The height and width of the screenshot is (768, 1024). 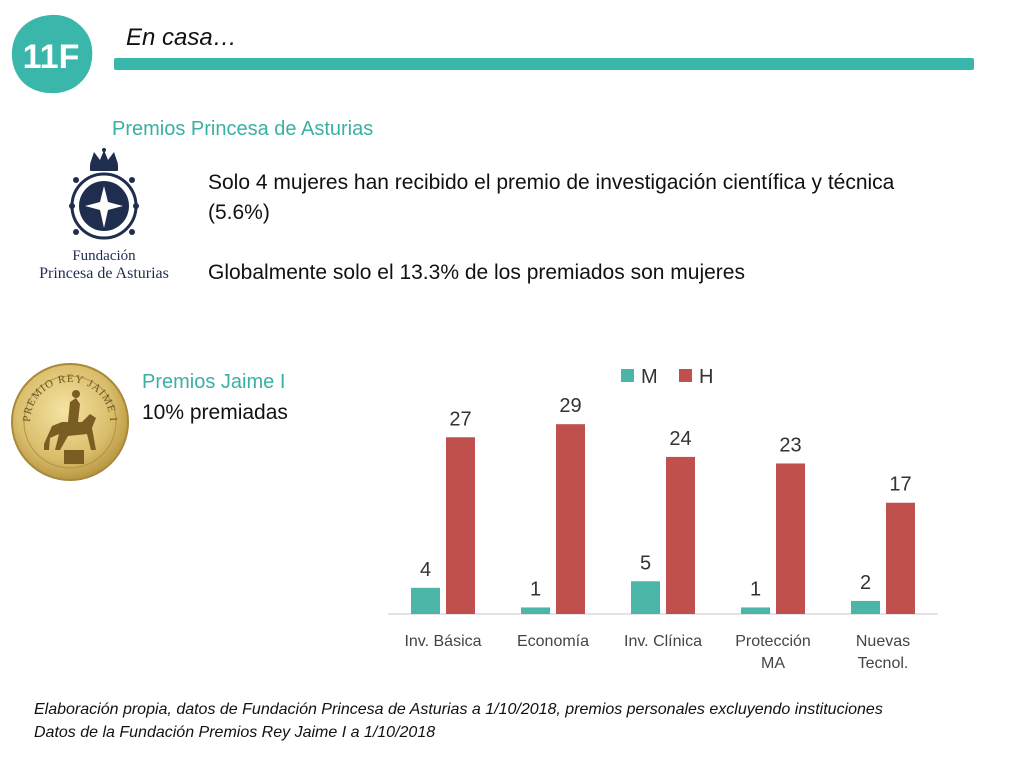 I want to click on category-label-4-1: Tecnol., so click(x=883, y=663).